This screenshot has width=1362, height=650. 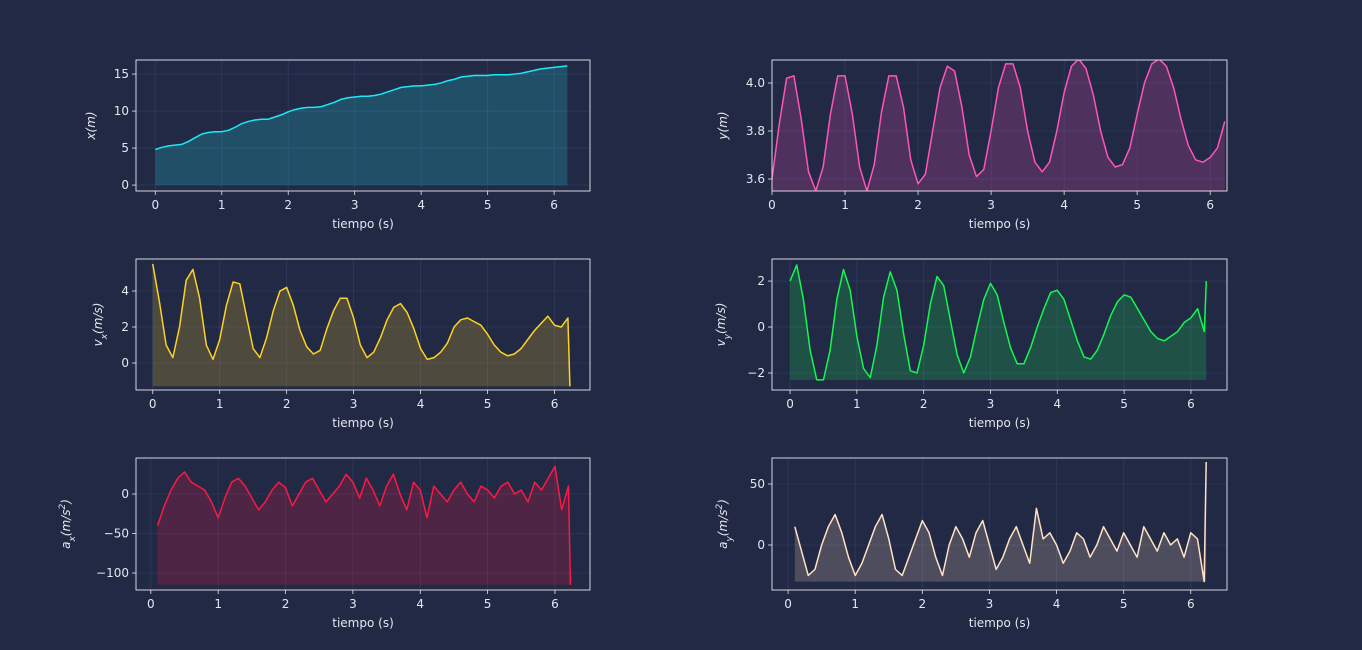 What do you see at coordinates (755, 131) in the screenshot?
I see `y-tick-label: 3.8` at bounding box center [755, 131].